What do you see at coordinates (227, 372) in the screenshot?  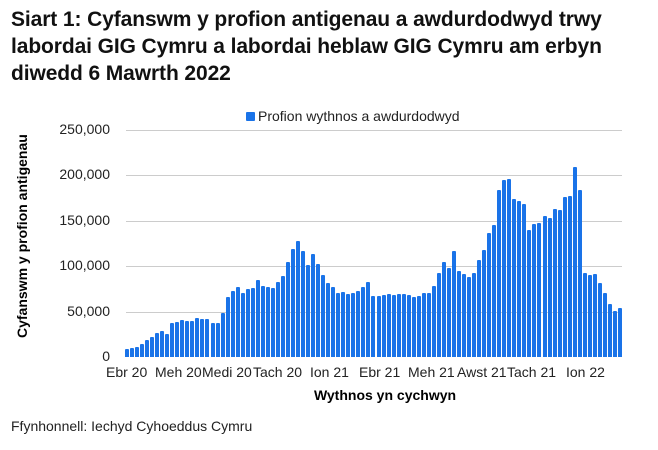 I see `x-tick: Medi 20` at bounding box center [227, 372].